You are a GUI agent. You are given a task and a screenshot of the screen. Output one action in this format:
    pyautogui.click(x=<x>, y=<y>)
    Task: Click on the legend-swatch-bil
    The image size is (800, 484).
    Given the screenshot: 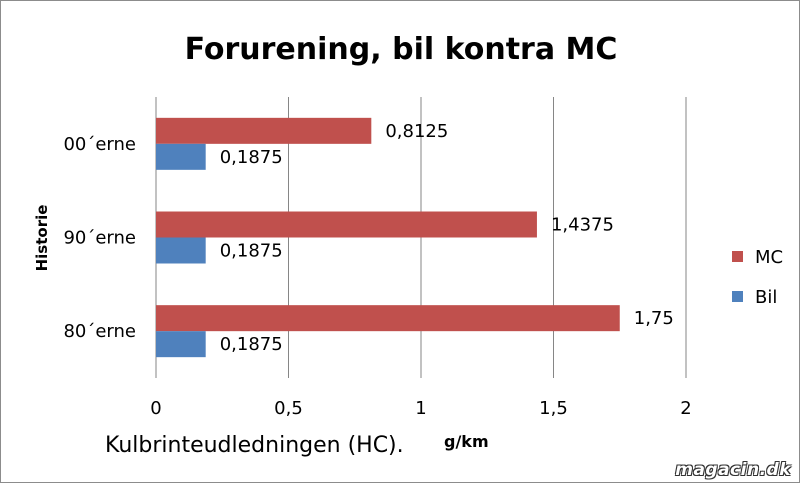 What is the action you would take?
    pyautogui.click(x=737, y=296)
    